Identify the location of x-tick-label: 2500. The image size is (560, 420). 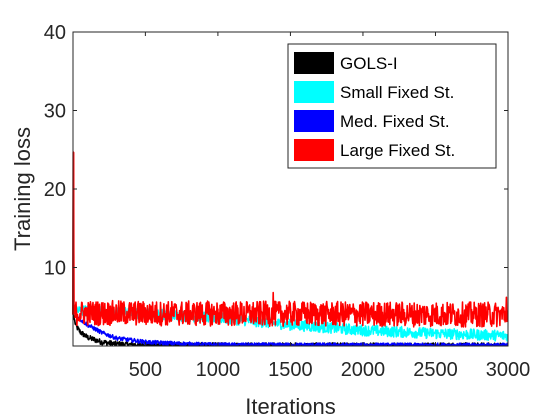
(435, 370).